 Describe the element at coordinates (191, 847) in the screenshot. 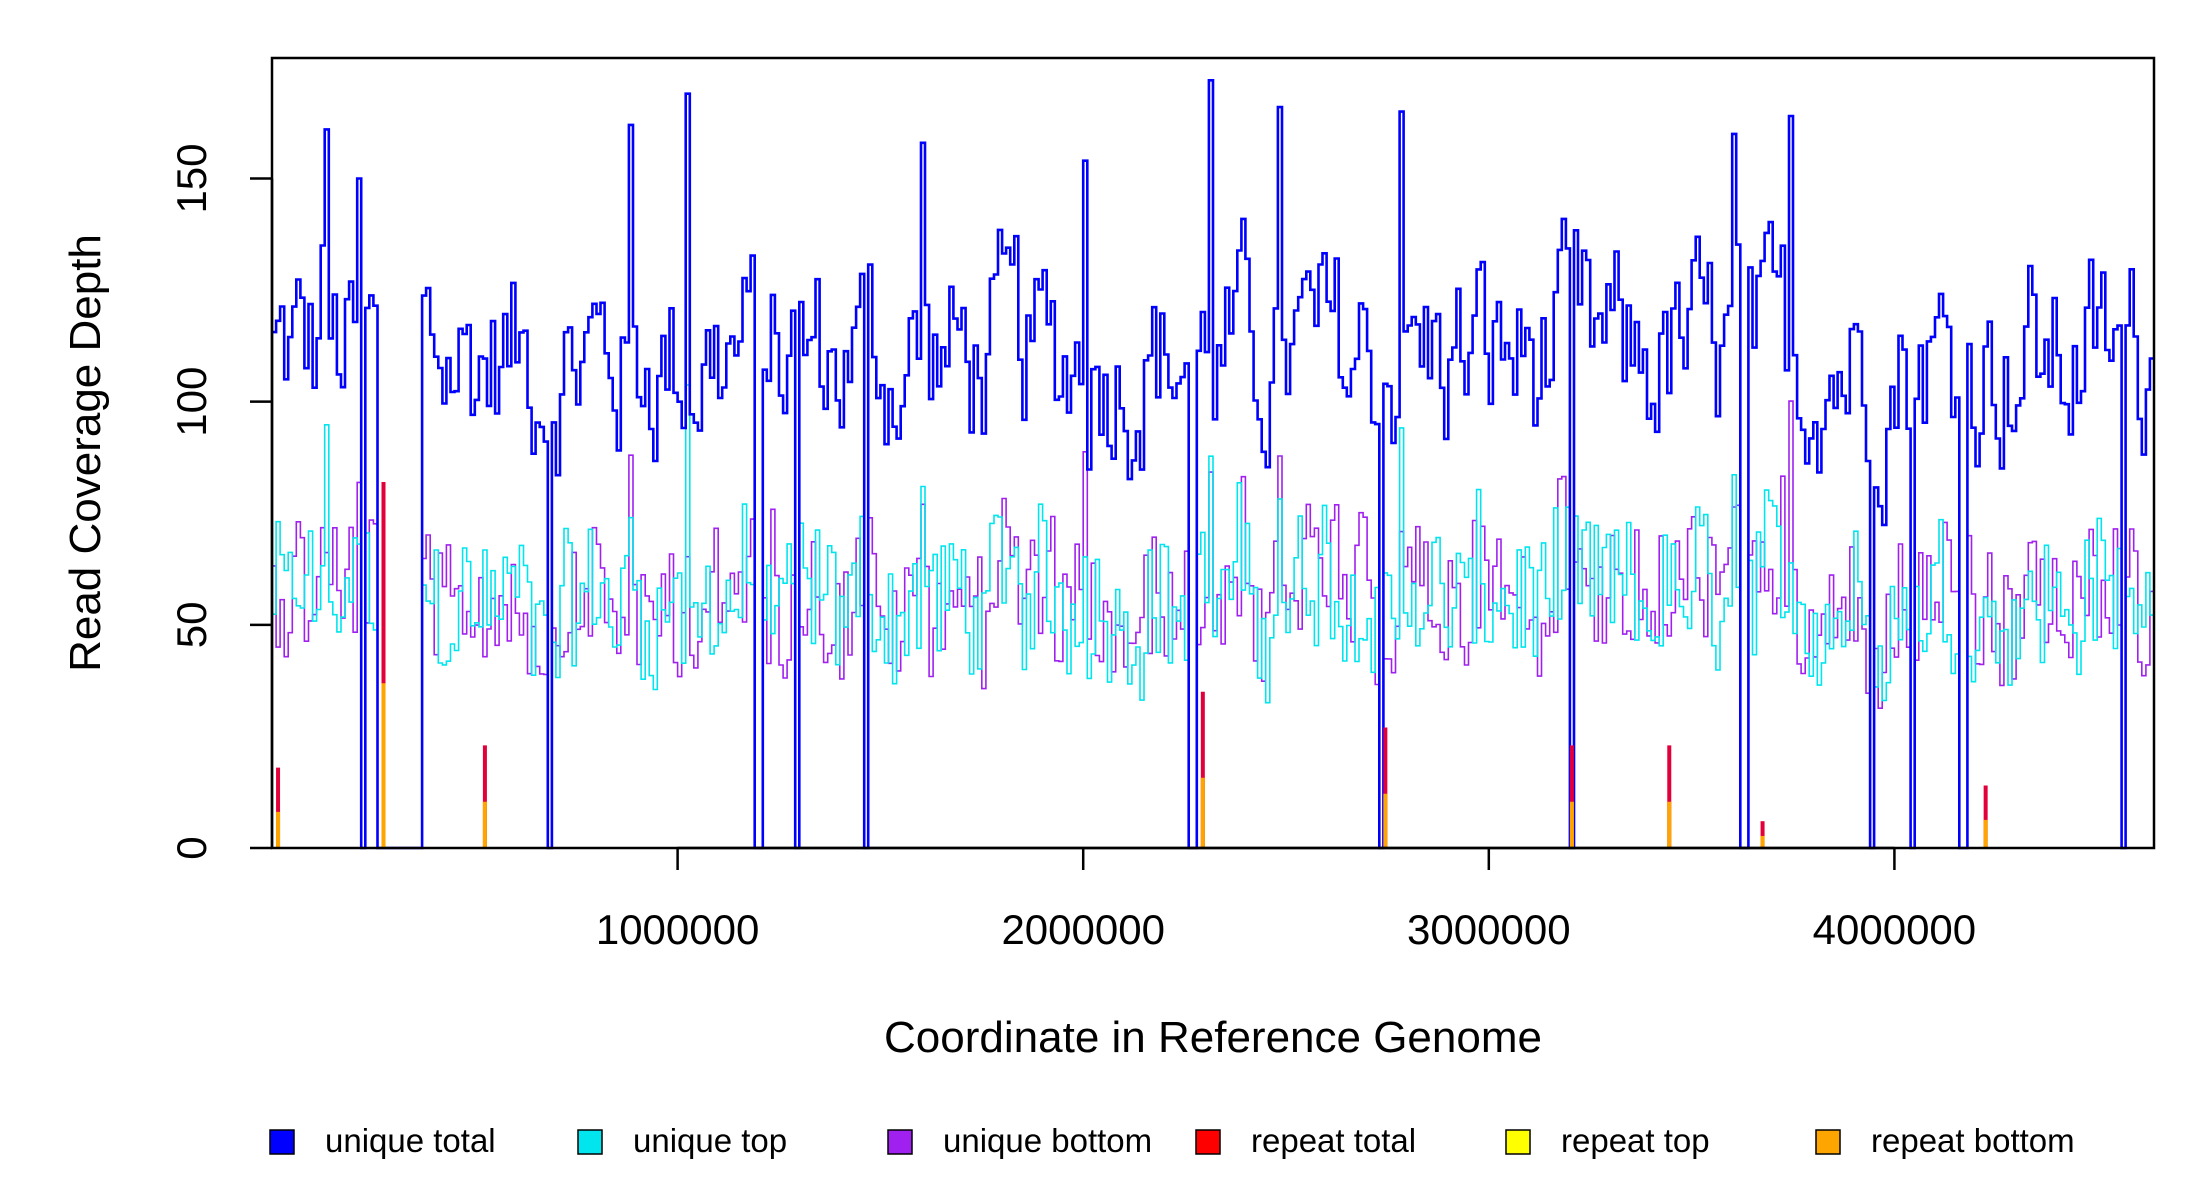

I see `y-tick-label: 0` at that location.